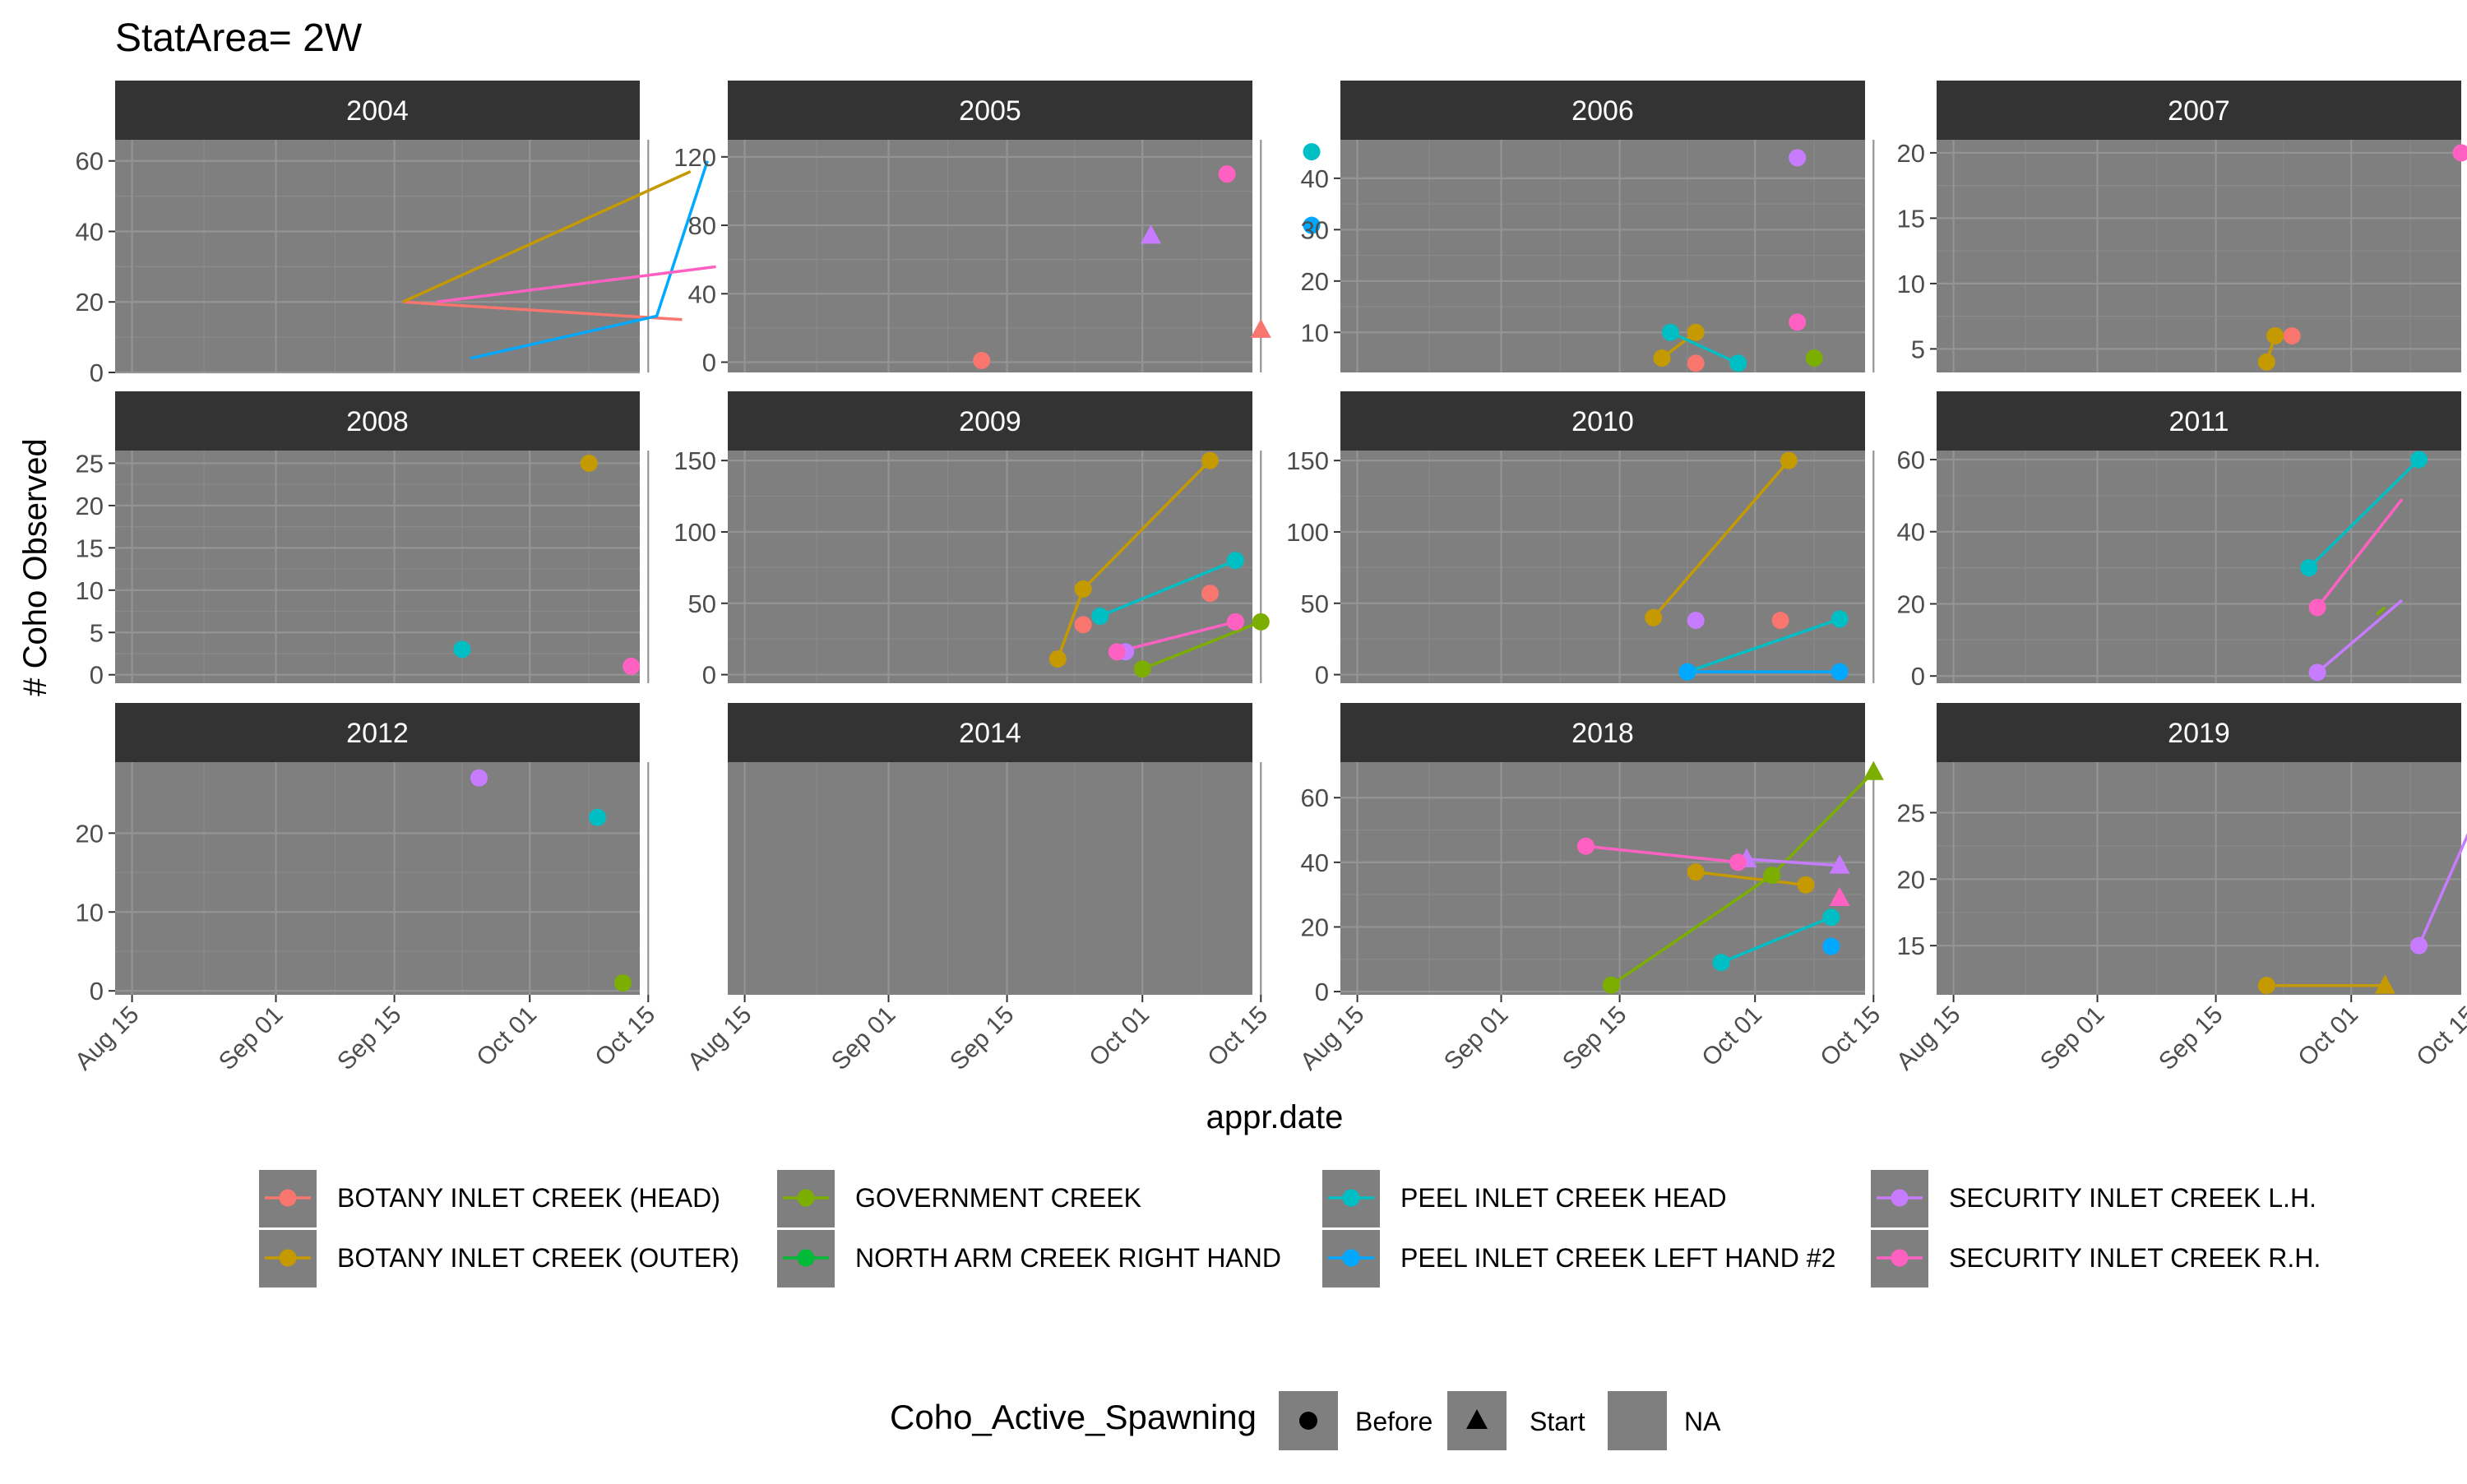  Describe the element at coordinates (1602, 734) in the screenshot. I see `panel-strip-label: 2018` at that location.